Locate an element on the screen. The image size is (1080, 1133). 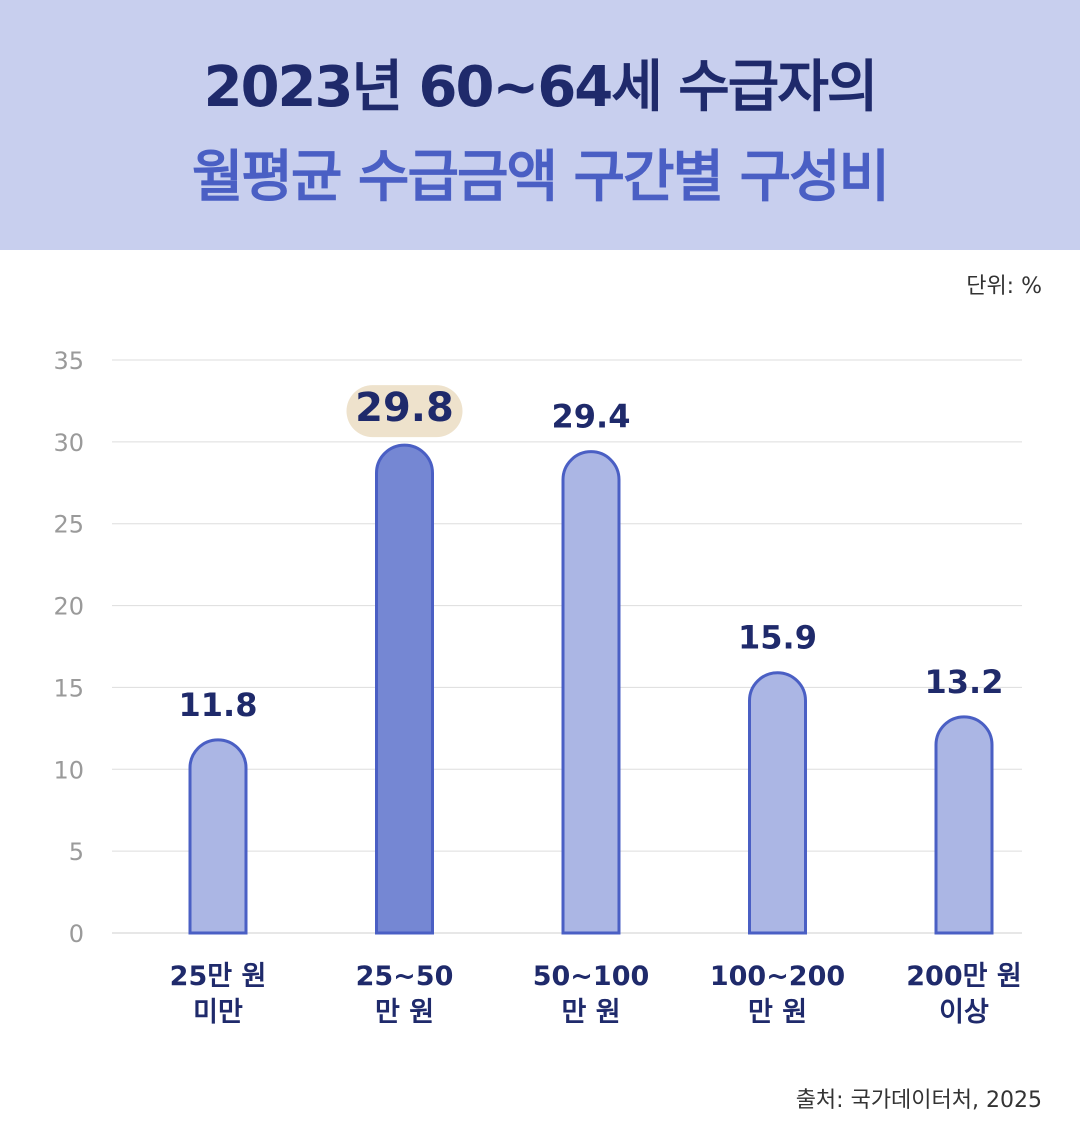
data-label: 13.2 is located at coordinates (964, 682).